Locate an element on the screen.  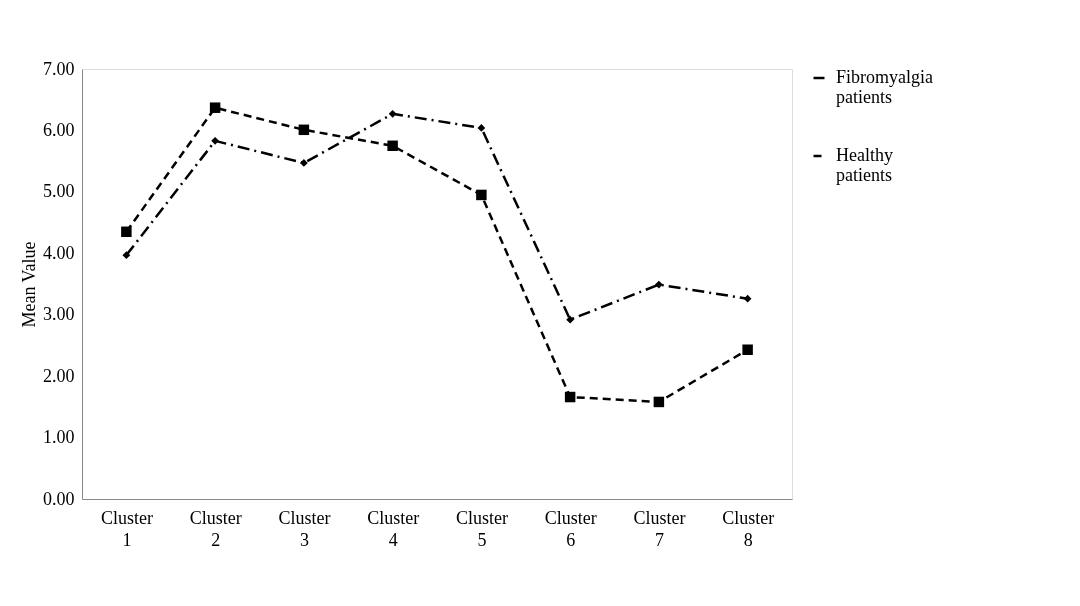
x-tick-label: Cluster 1 is located at coordinates (126, 528).